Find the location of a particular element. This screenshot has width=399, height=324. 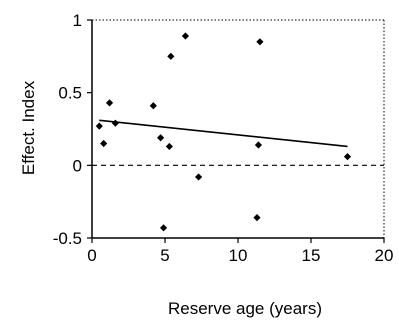

x-axis-ticks: 0 5 10 15 20 is located at coordinates (240, 251).